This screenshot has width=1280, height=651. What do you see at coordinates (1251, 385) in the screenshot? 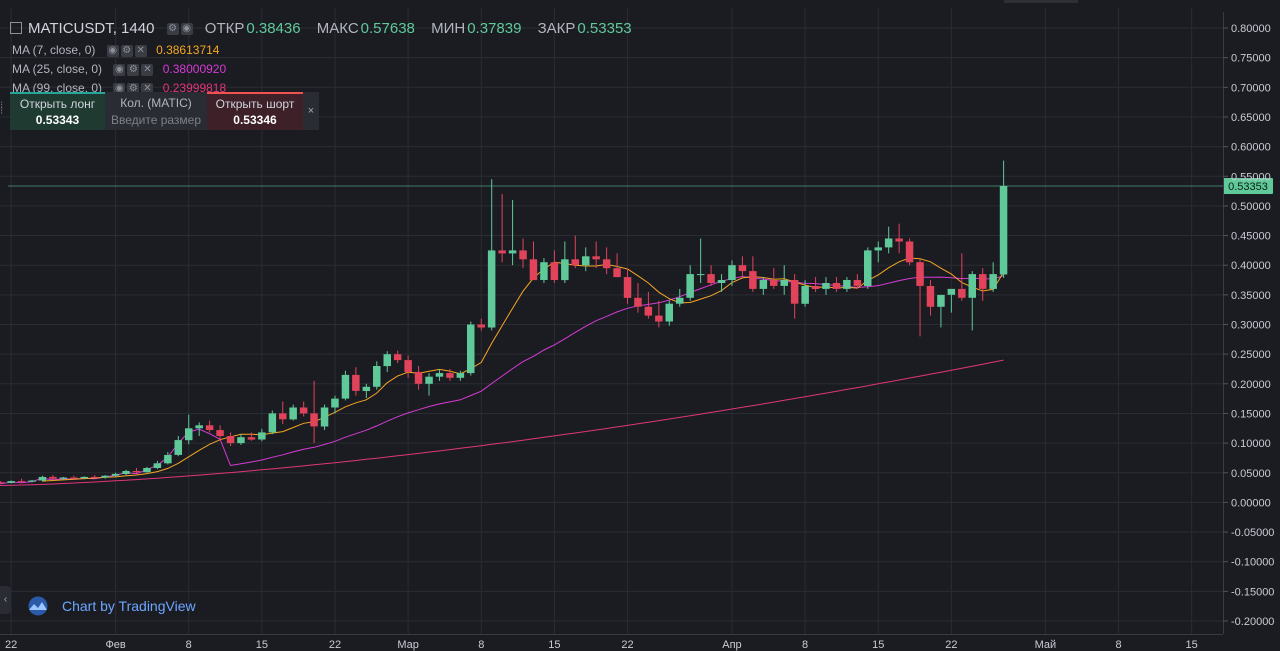
I see `y-tick-label: 0.20000` at bounding box center [1251, 385].